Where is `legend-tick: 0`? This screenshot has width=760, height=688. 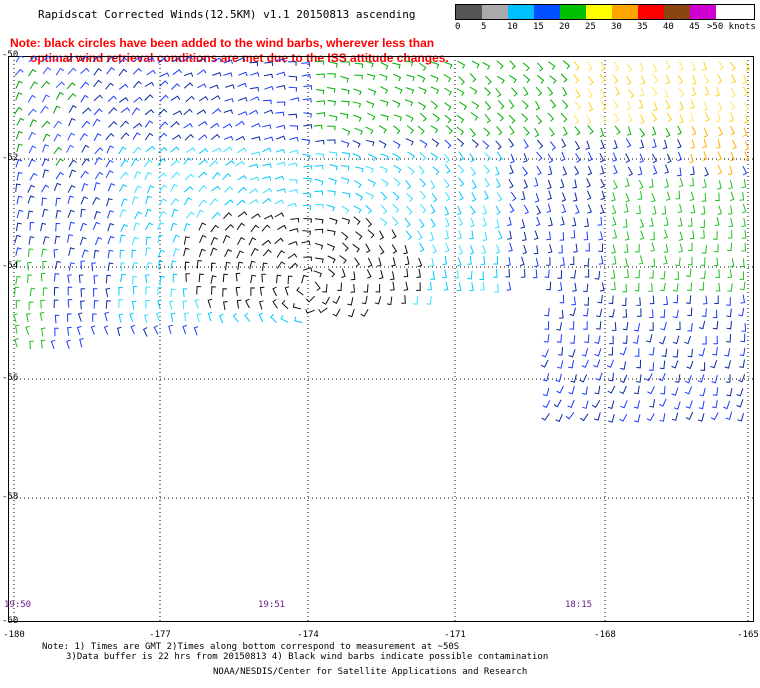 legend-tick: 0 is located at coordinates (458, 27).